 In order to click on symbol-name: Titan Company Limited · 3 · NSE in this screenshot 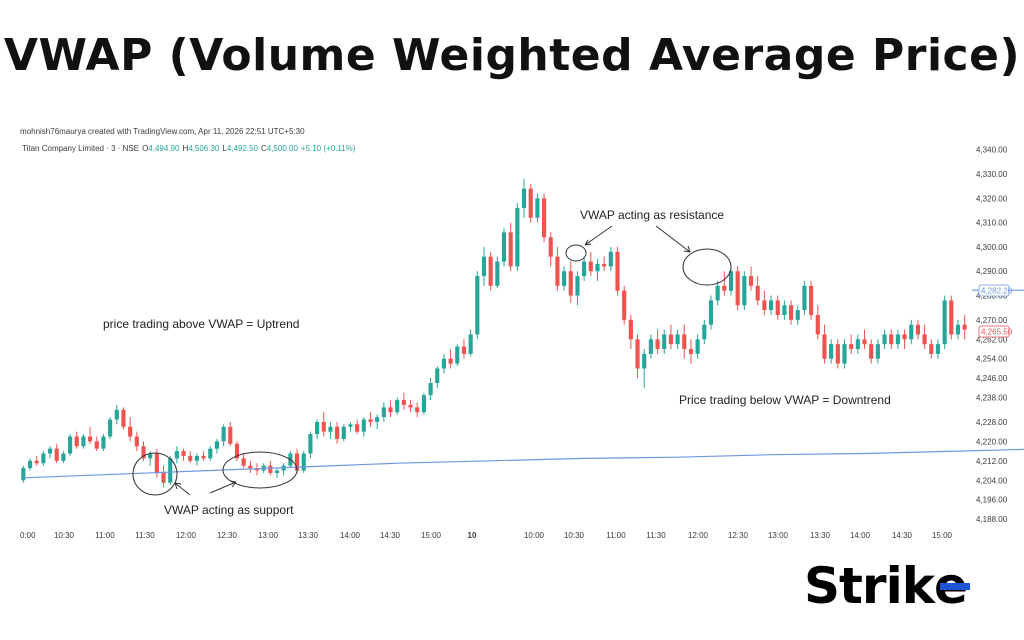, I will do `click(81, 148)`.